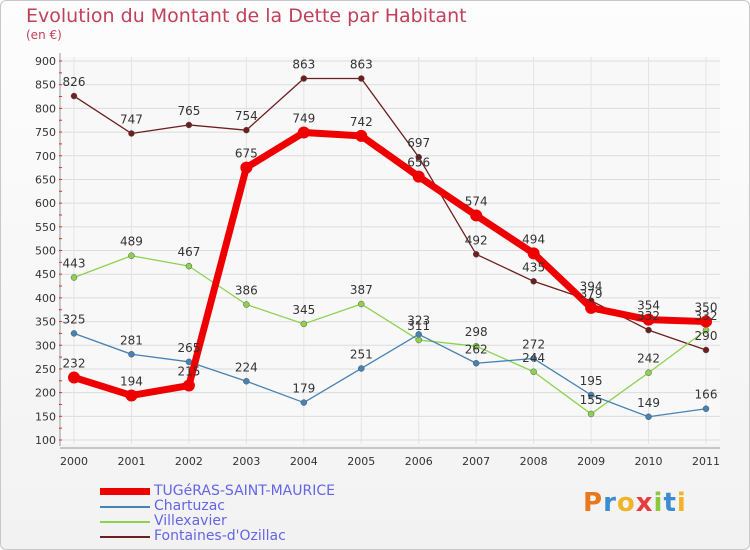  I want to click on legend-label: TUGéRAS-SAINT-MAURICE, so click(244, 491).